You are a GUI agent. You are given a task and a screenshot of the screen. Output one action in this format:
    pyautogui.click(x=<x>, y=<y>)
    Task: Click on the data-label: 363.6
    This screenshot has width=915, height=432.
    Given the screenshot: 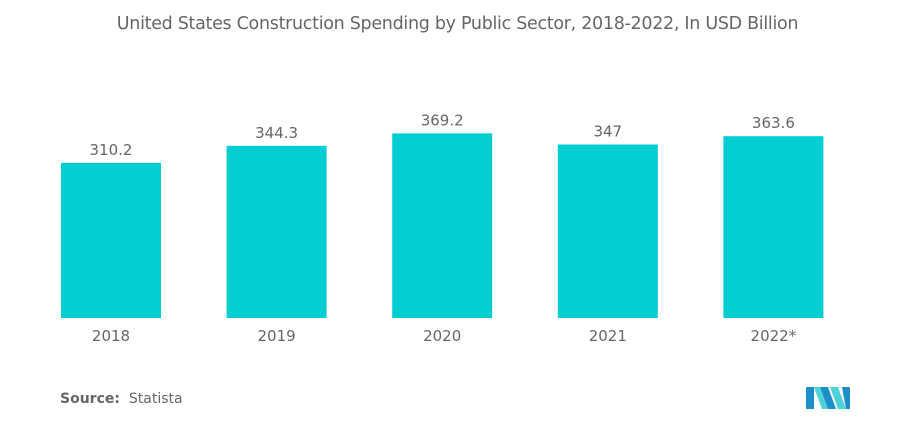 What is the action you would take?
    pyautogui.click(x=773, y=123)
    